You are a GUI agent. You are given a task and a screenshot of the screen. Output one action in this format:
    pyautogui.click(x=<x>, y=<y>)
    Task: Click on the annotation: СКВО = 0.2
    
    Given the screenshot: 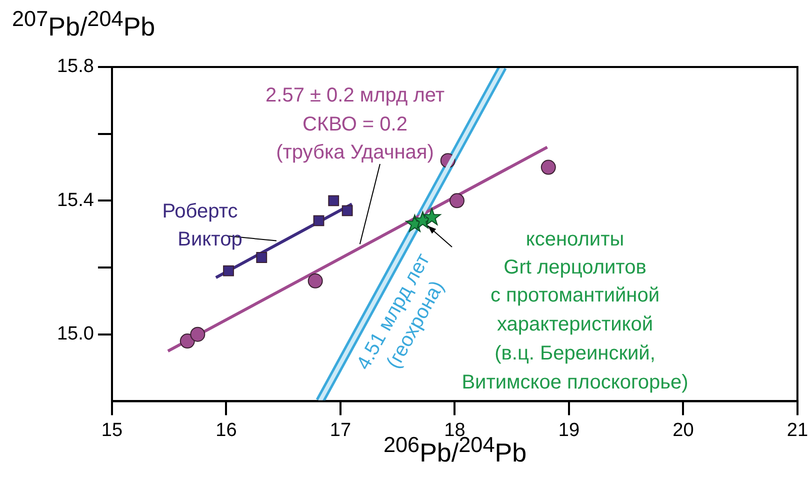 What is the action you would take?
    pyautogui.click(x=355, y=125)
    